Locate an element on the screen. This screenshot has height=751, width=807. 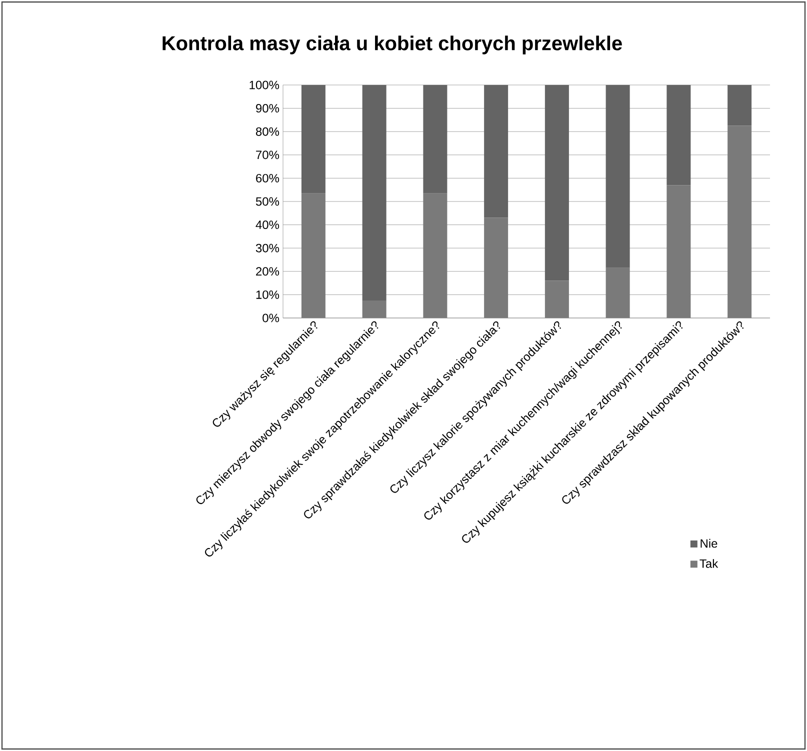
chart-title: Kontrola masy ciała u kobiet chorych przewlekle is located at coordinates (392, 45).